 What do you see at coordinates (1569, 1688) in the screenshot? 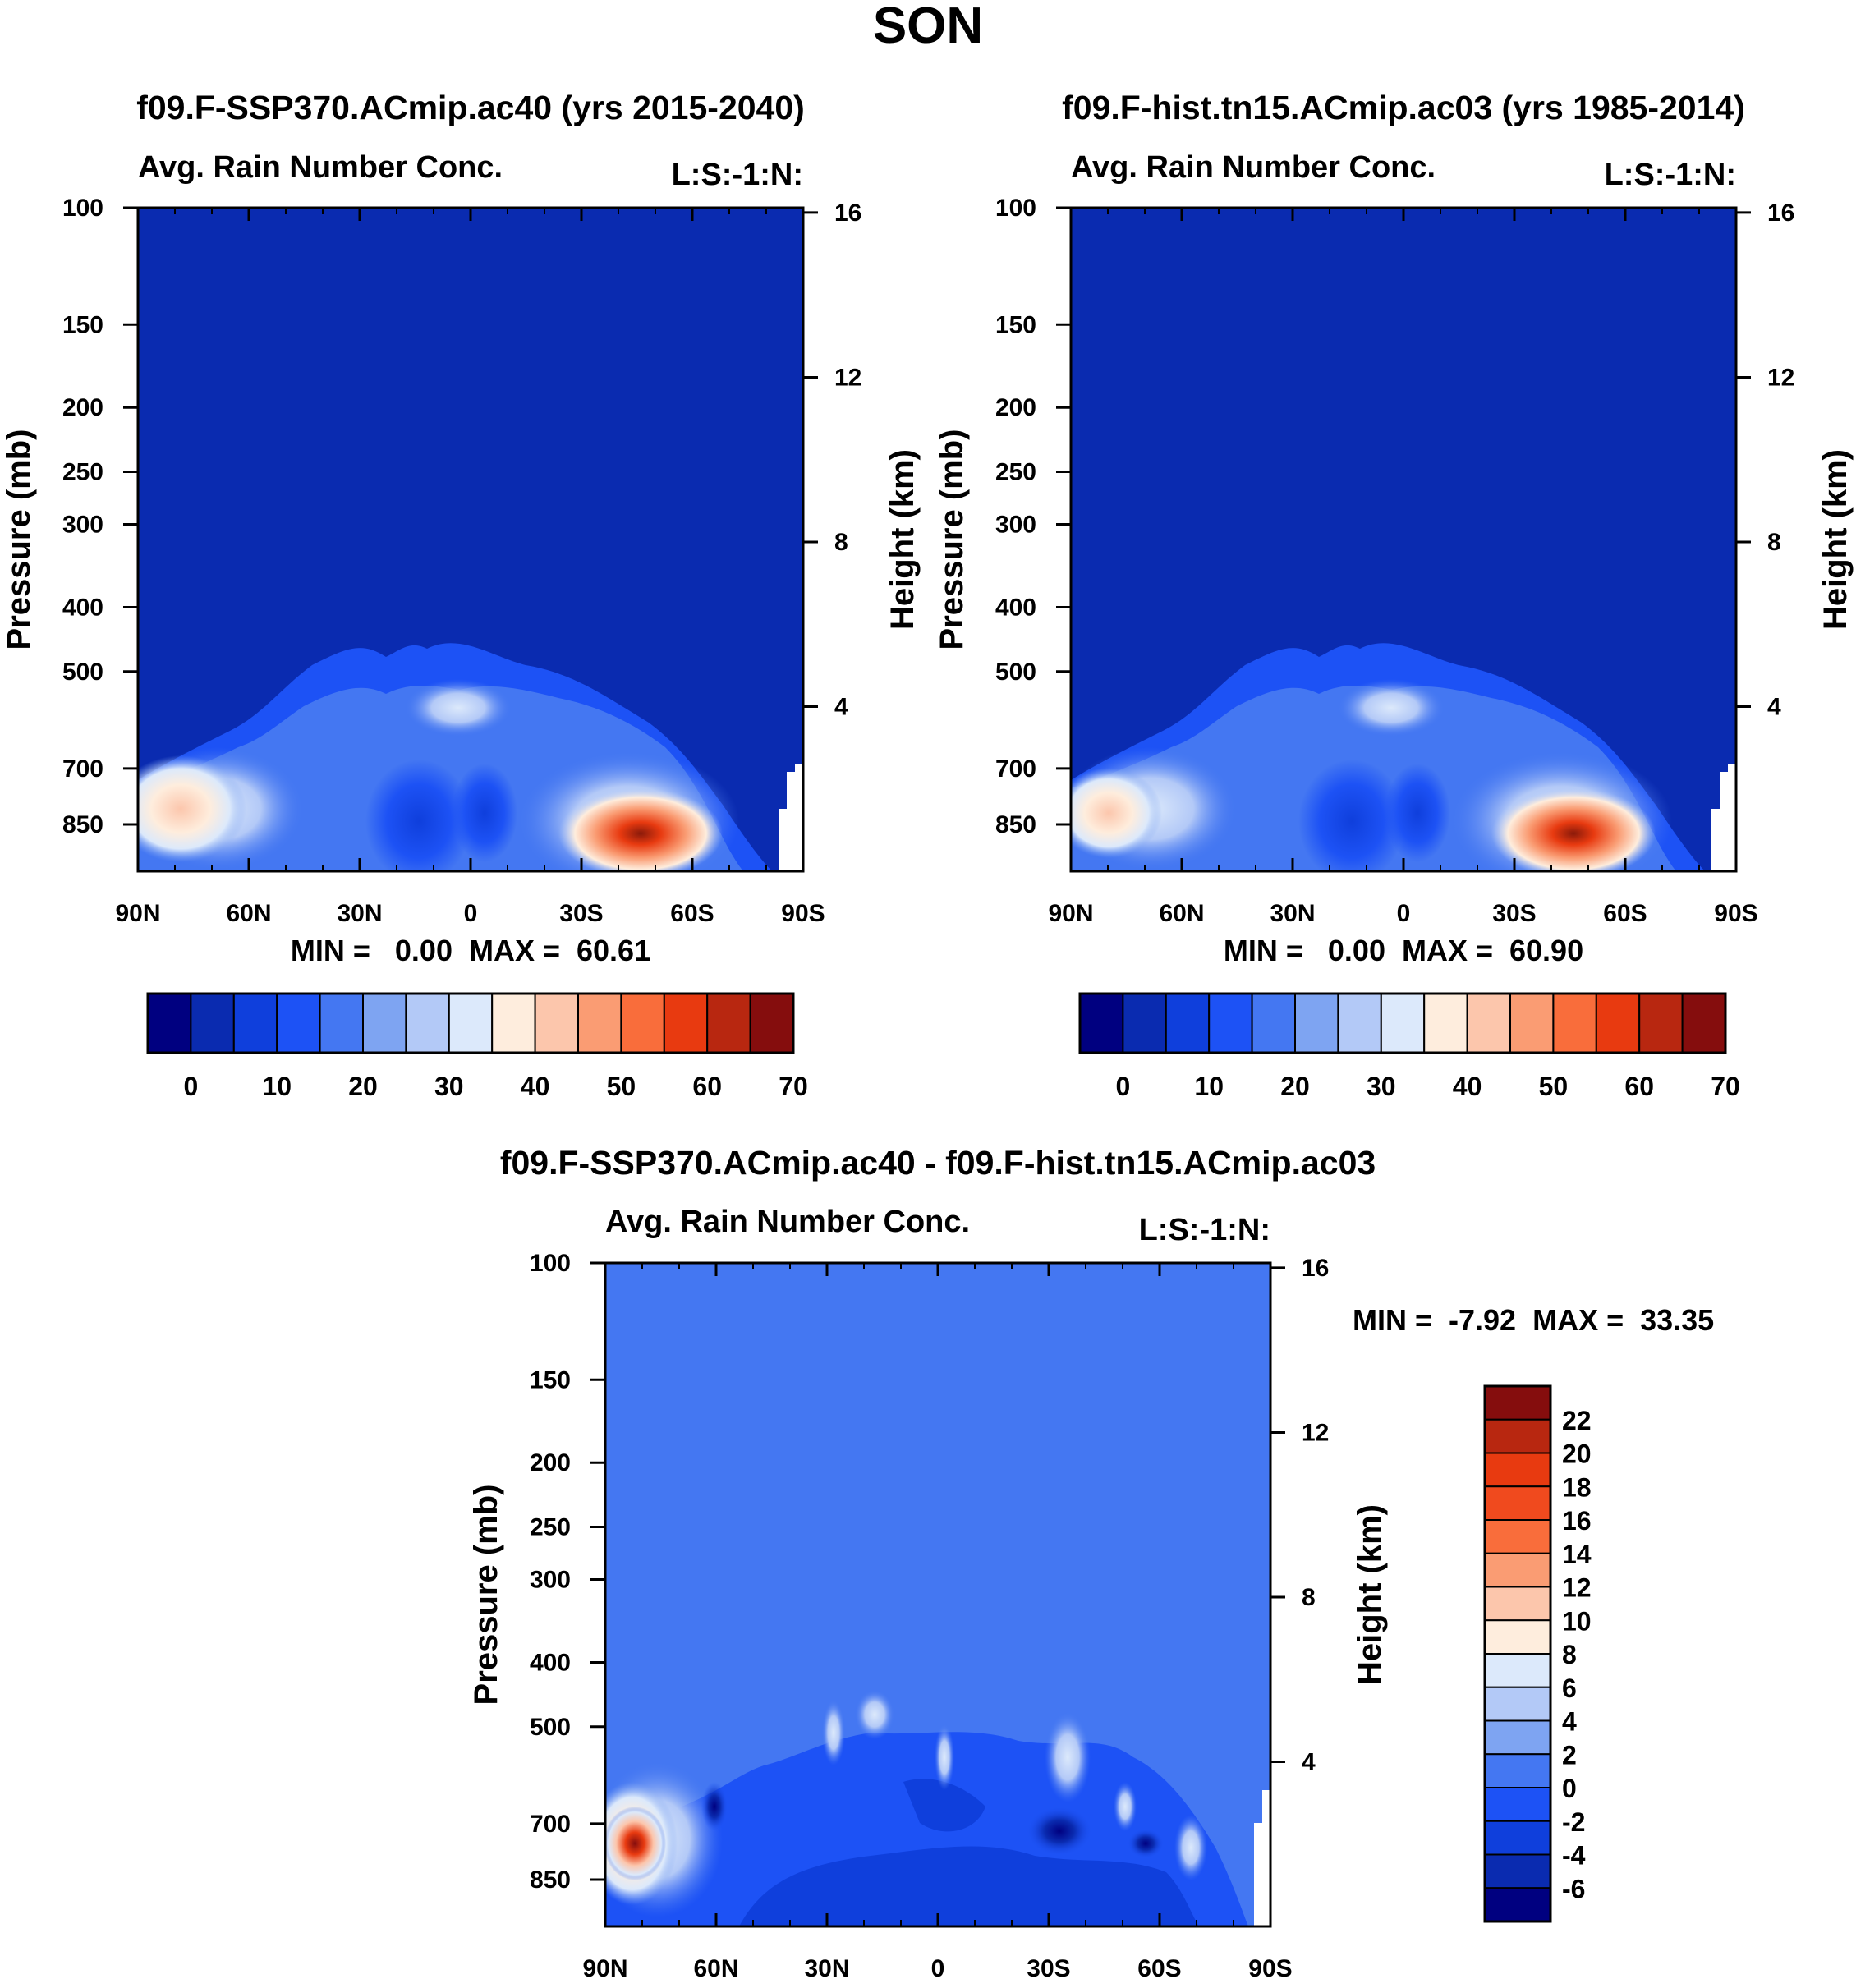
I see `colorbar-label: 6` at bounding box center [1569, 1688].